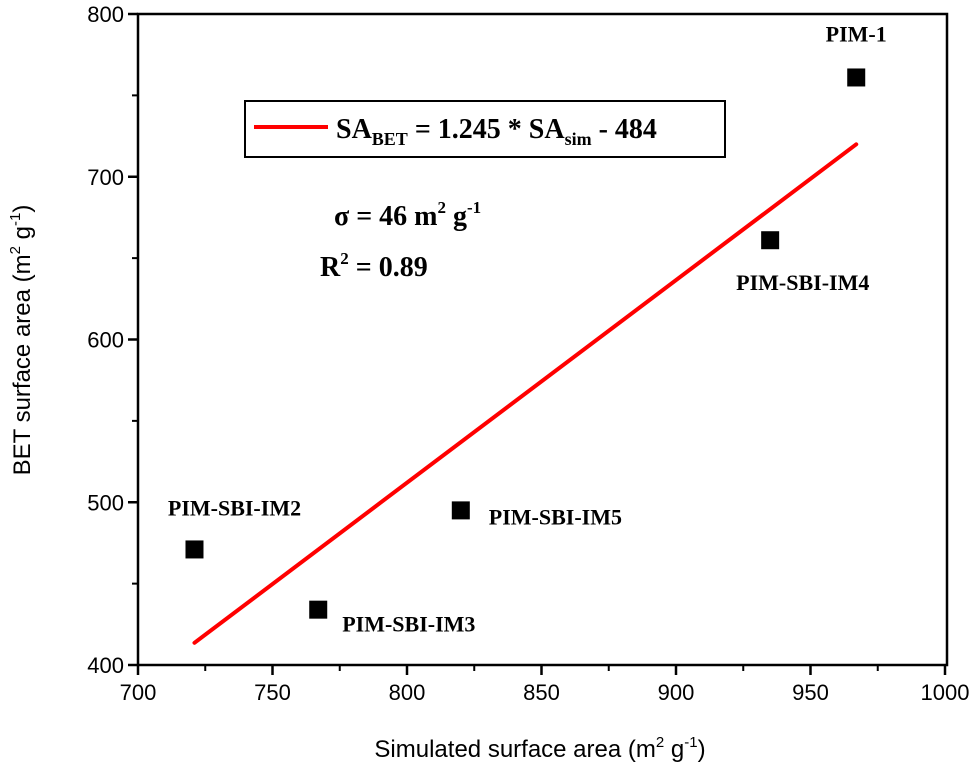 This screenshot has height=772, width=979. Describe the element at coordinates (105, 177) in the screenshot. I see `y-tick-label: 700` at that location.